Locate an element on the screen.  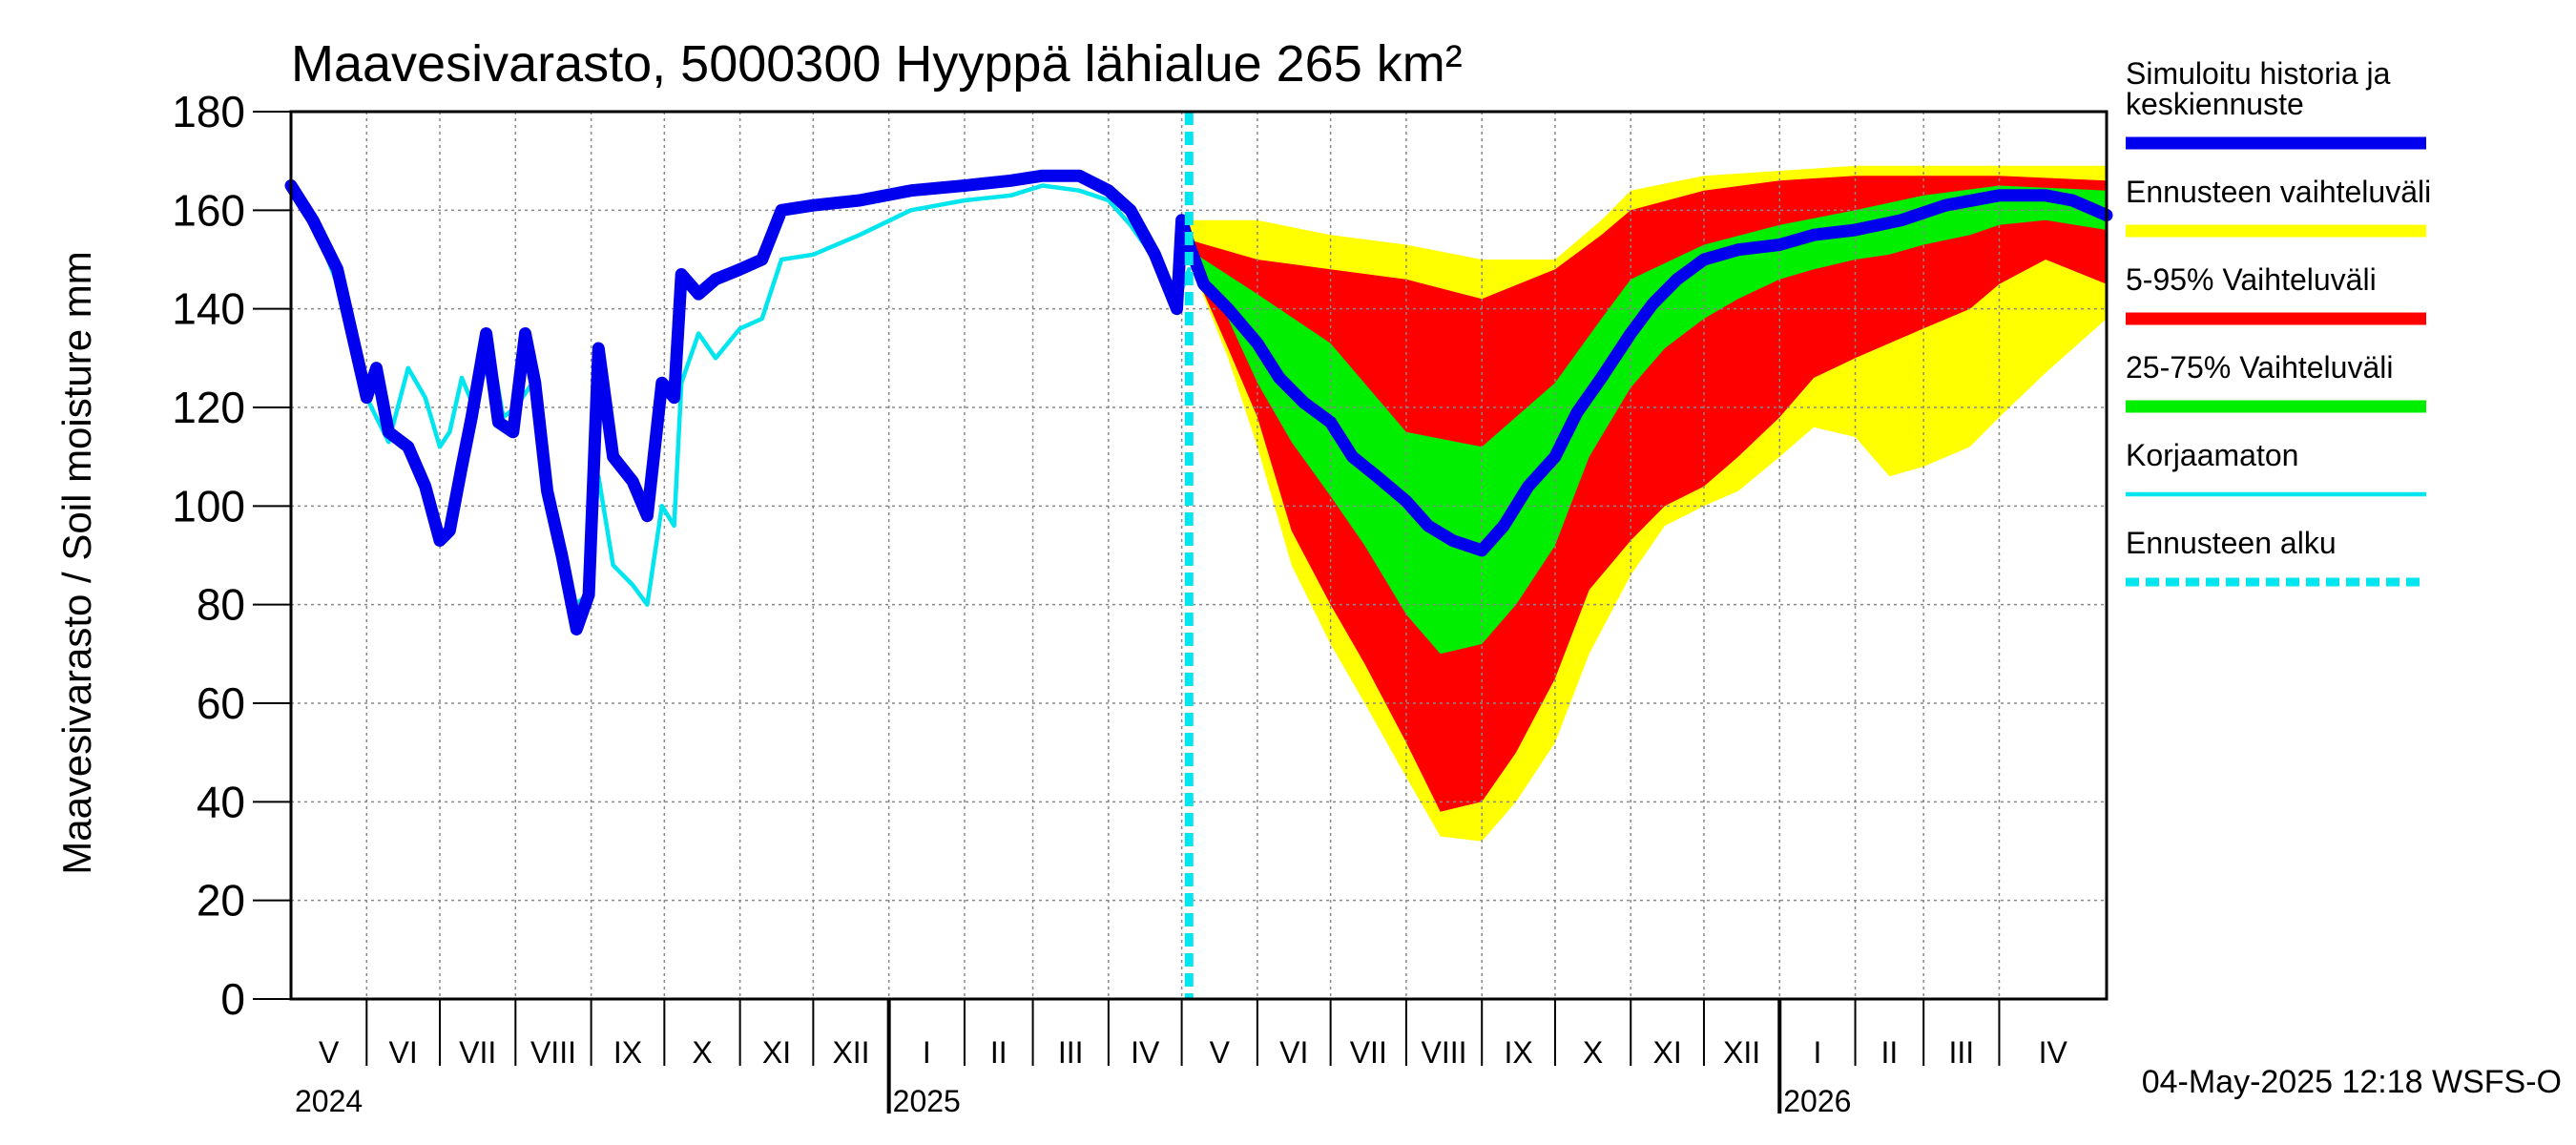
y-tick-label: 100 is located at coordinates (208, 506).